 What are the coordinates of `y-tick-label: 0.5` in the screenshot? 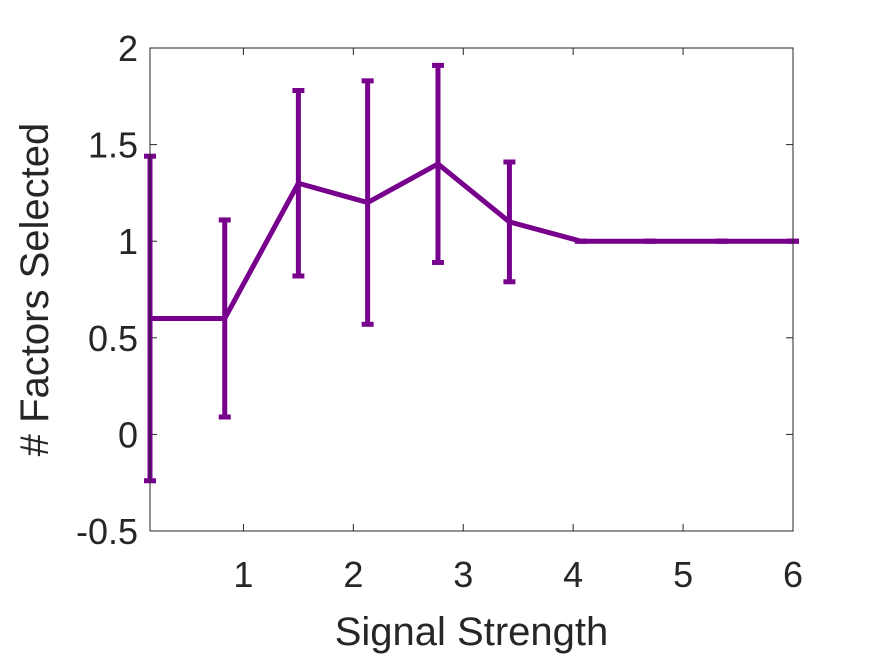 It's located at (113, 338).